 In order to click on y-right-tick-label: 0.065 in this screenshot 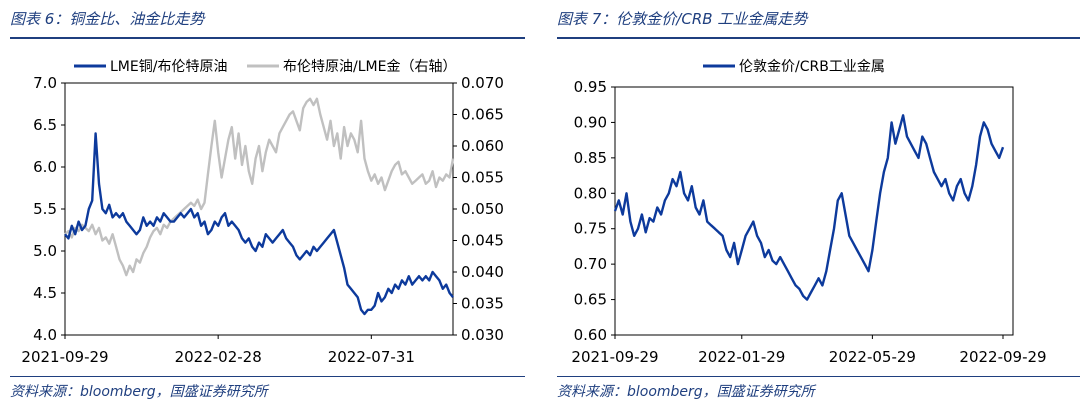, I will do `click(482, 115)`.